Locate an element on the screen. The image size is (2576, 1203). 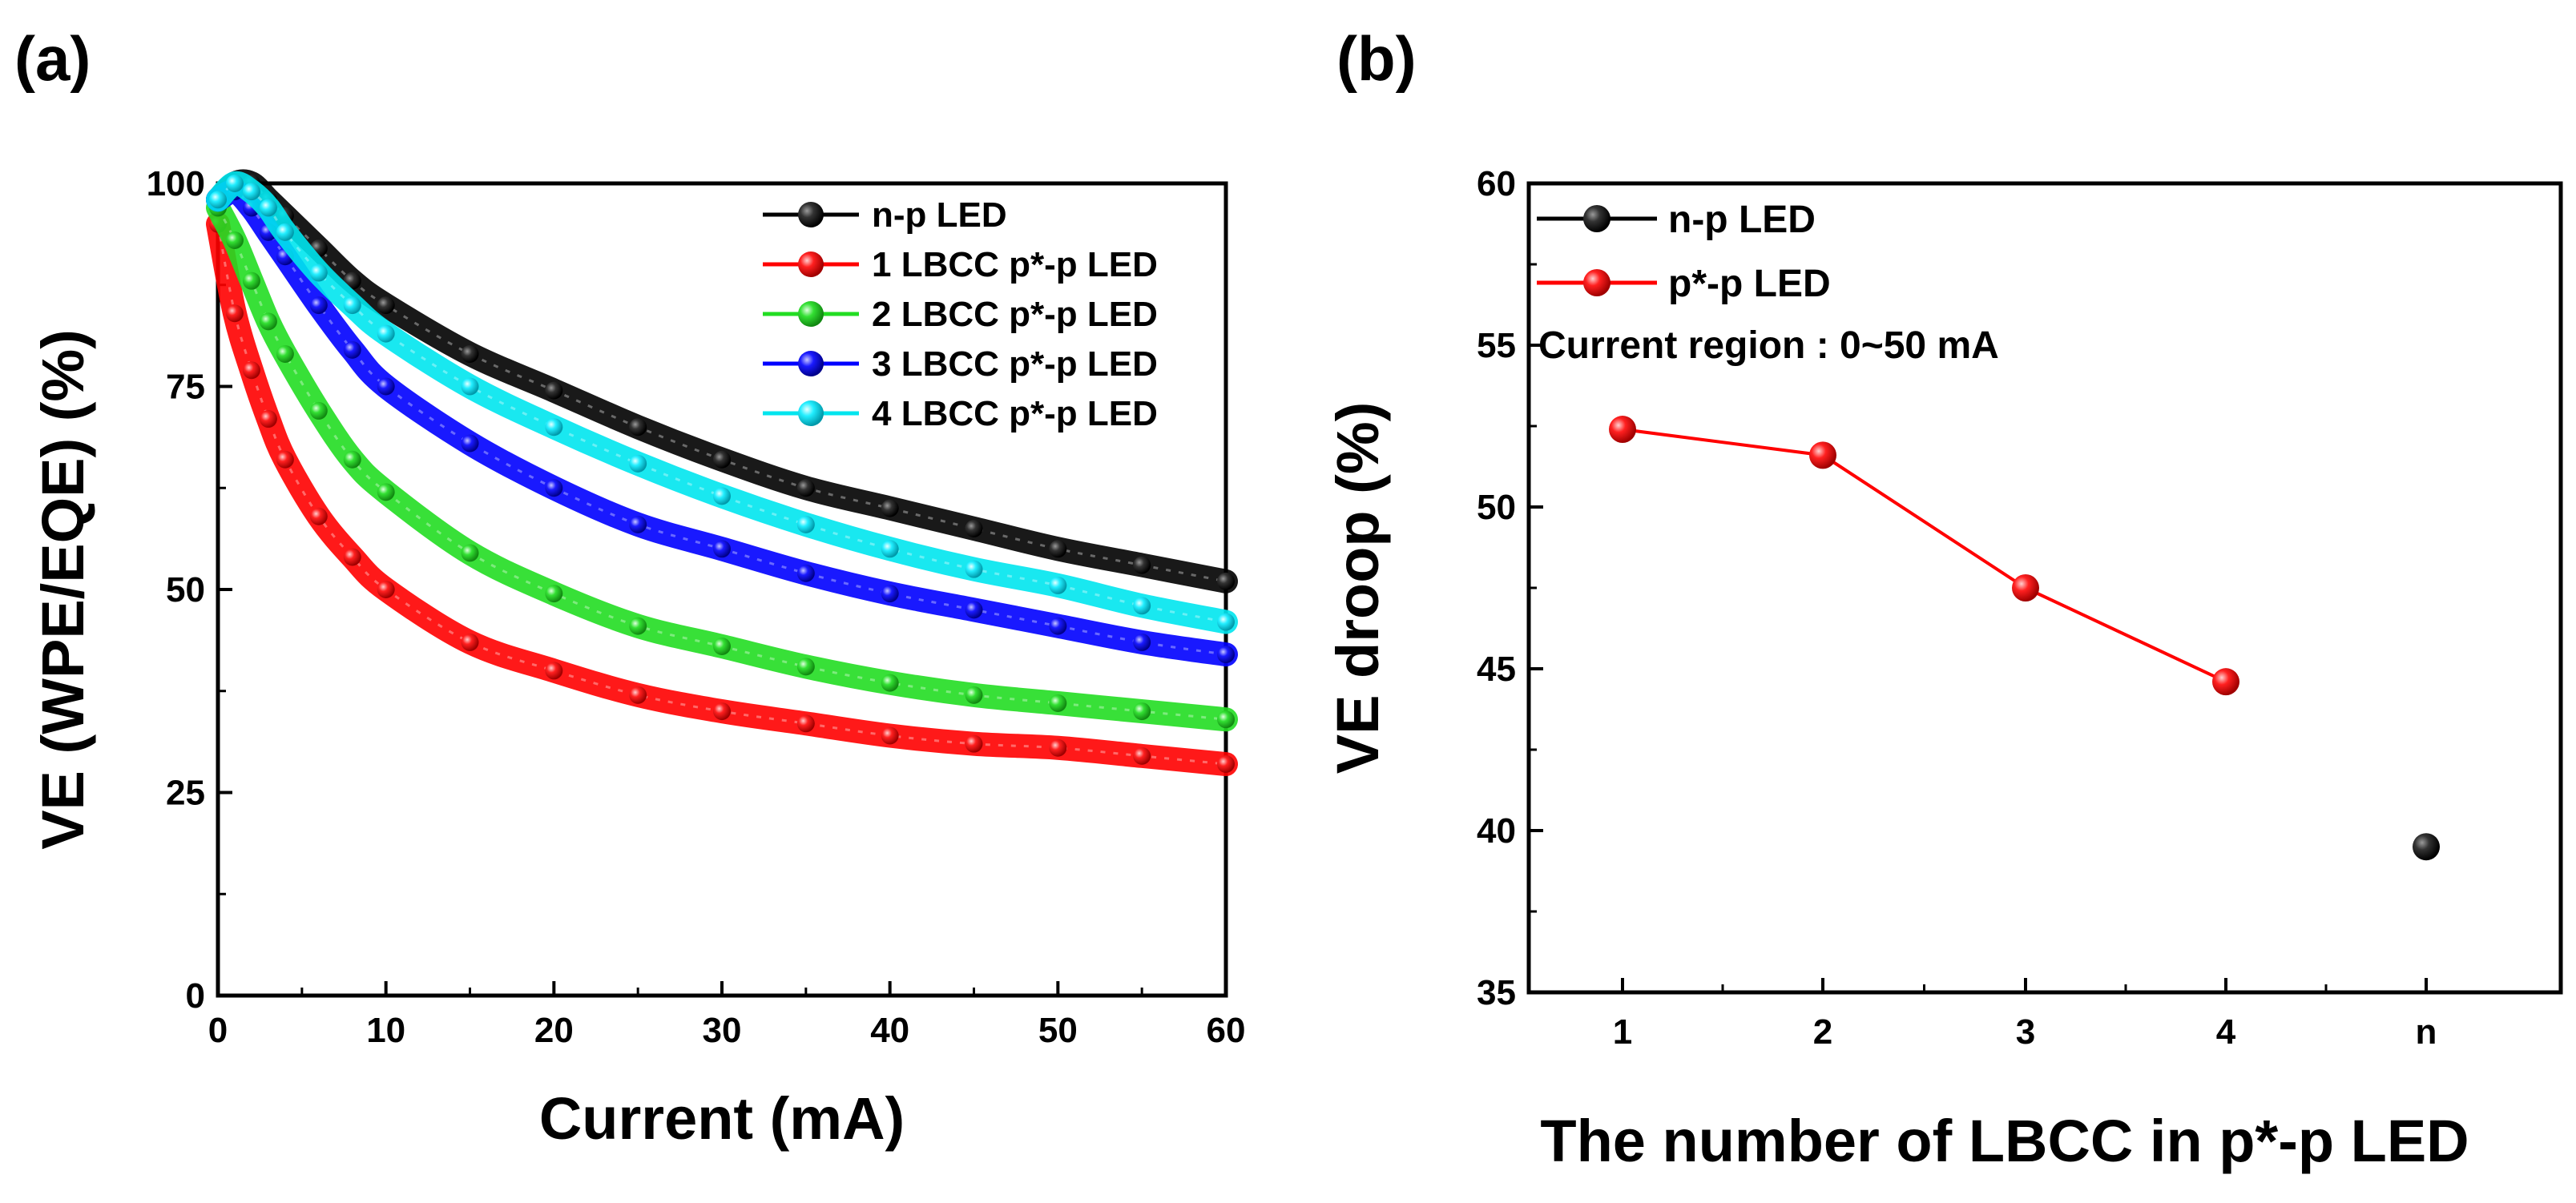
x-tick-label: 50 is located at coordinates (1058, 1031).